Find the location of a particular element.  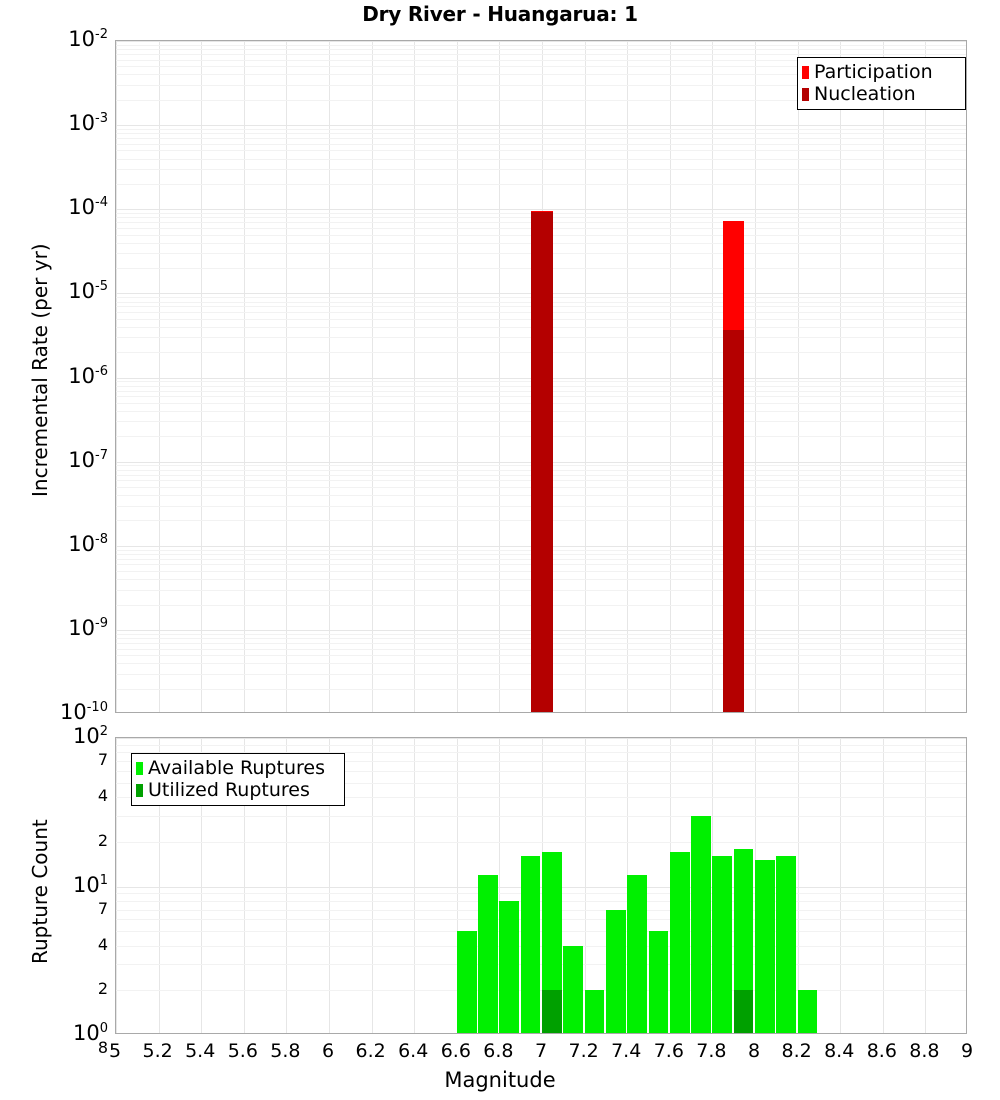

x-tick-label: 7.4 is located at coordinates (626, 1051).